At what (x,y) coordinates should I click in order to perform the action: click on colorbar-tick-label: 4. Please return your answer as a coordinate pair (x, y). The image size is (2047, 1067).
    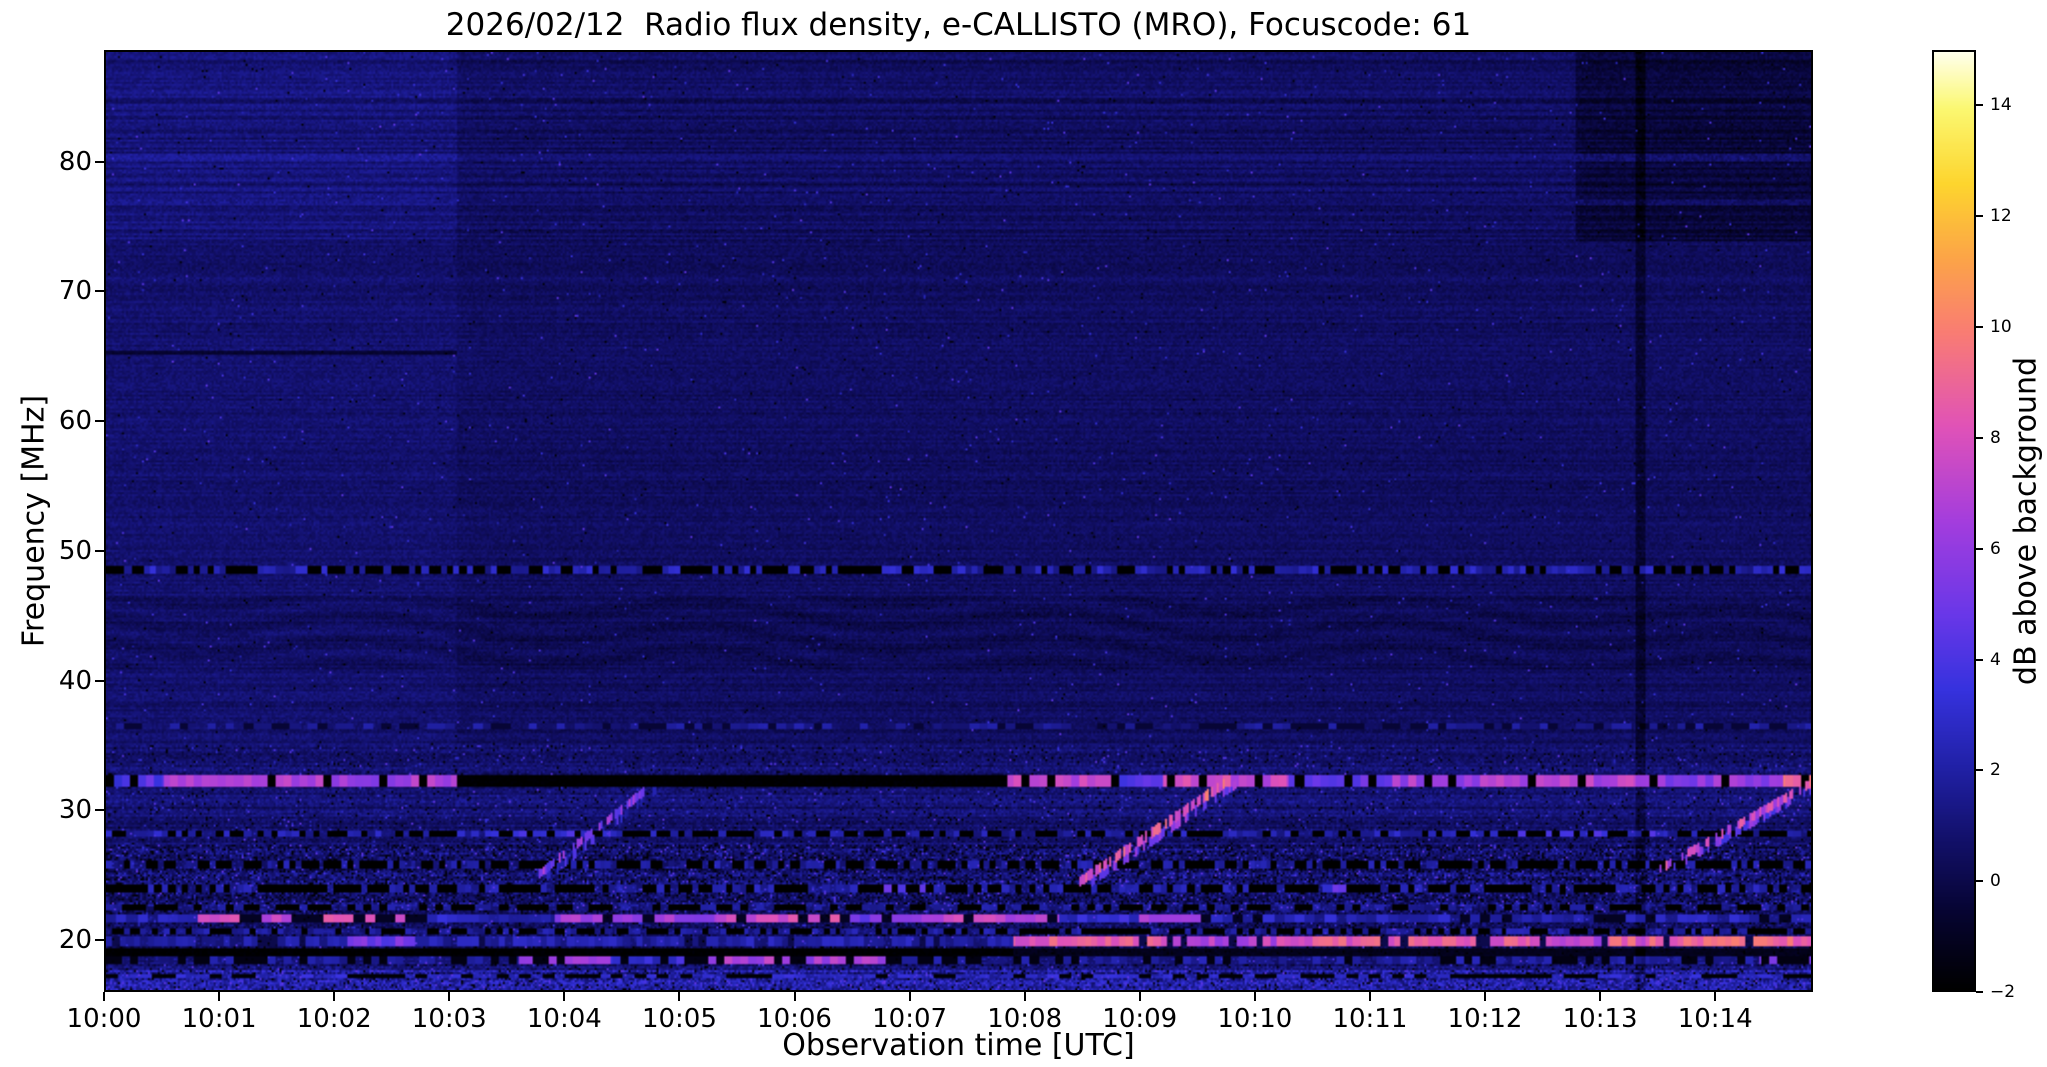
    Looking at the image, I should click on (1995, 659).